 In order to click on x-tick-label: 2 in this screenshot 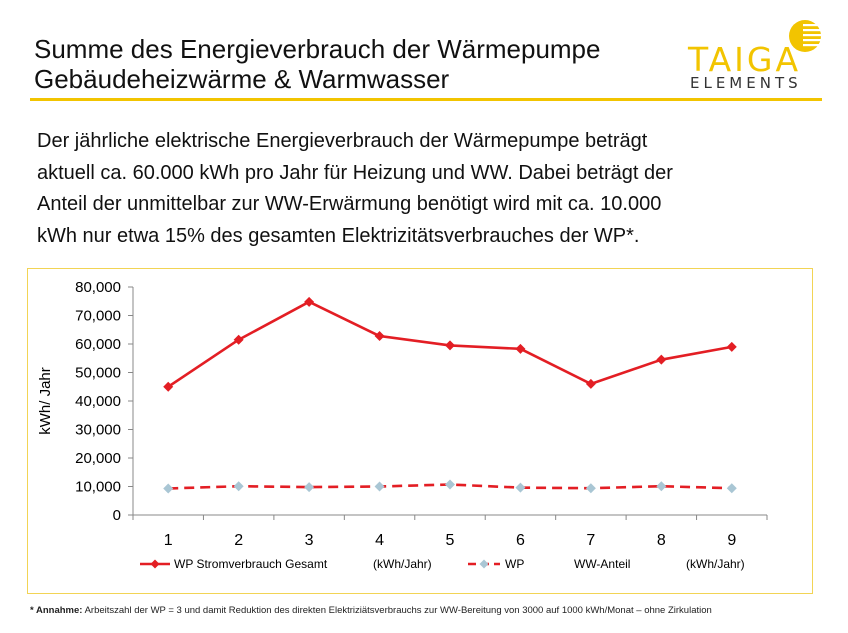, I will do `click(238, 540)`.